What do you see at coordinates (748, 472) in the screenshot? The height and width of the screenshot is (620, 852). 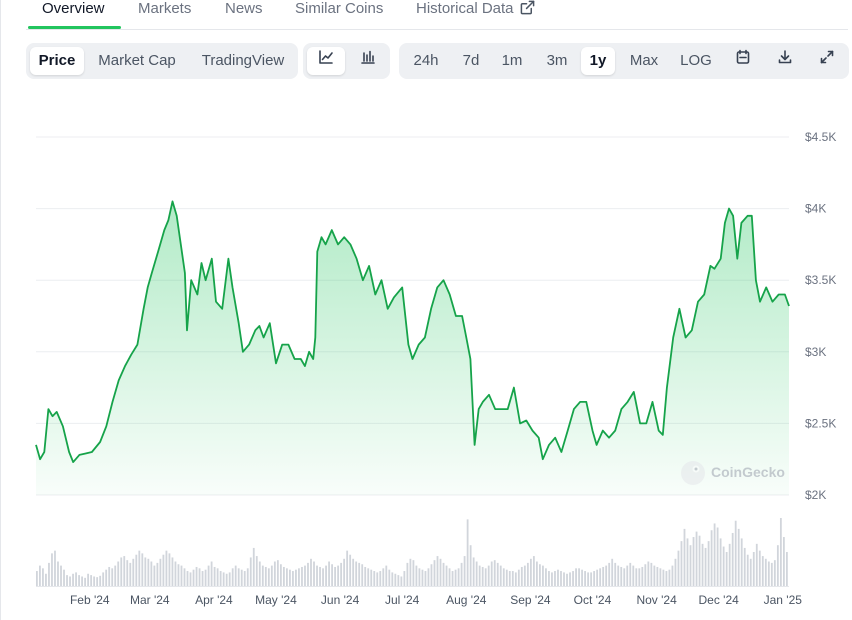 I see `watermark-text: CoinGecko` at bounding box center [748, 472].